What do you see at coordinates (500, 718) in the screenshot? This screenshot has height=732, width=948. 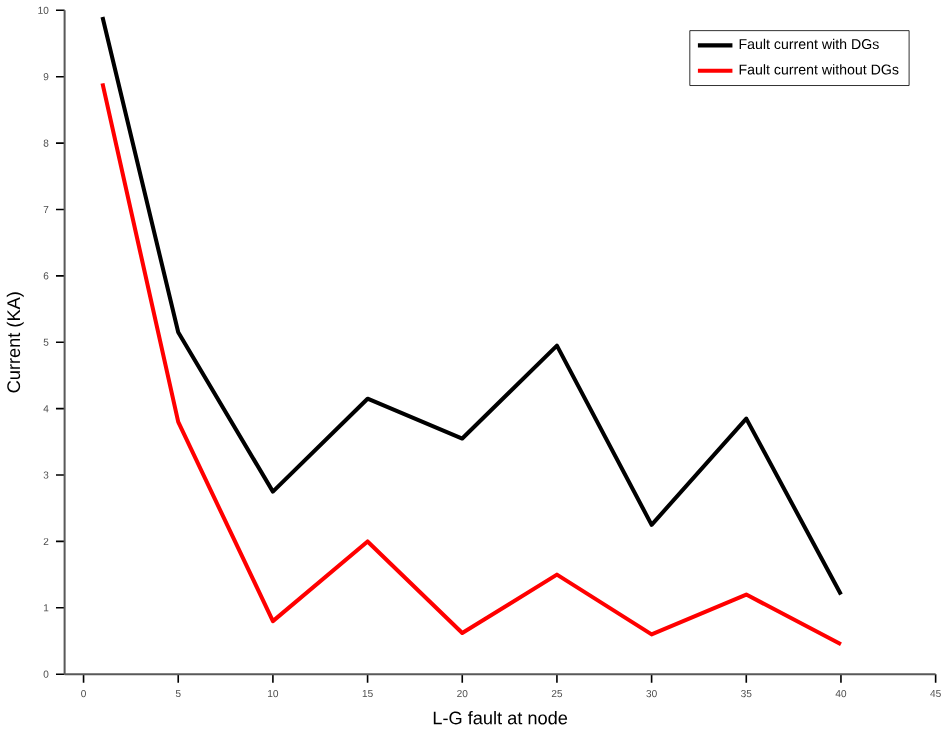 I see `x-axis-title: L-G fault at node` at bounding box center [500, 718].